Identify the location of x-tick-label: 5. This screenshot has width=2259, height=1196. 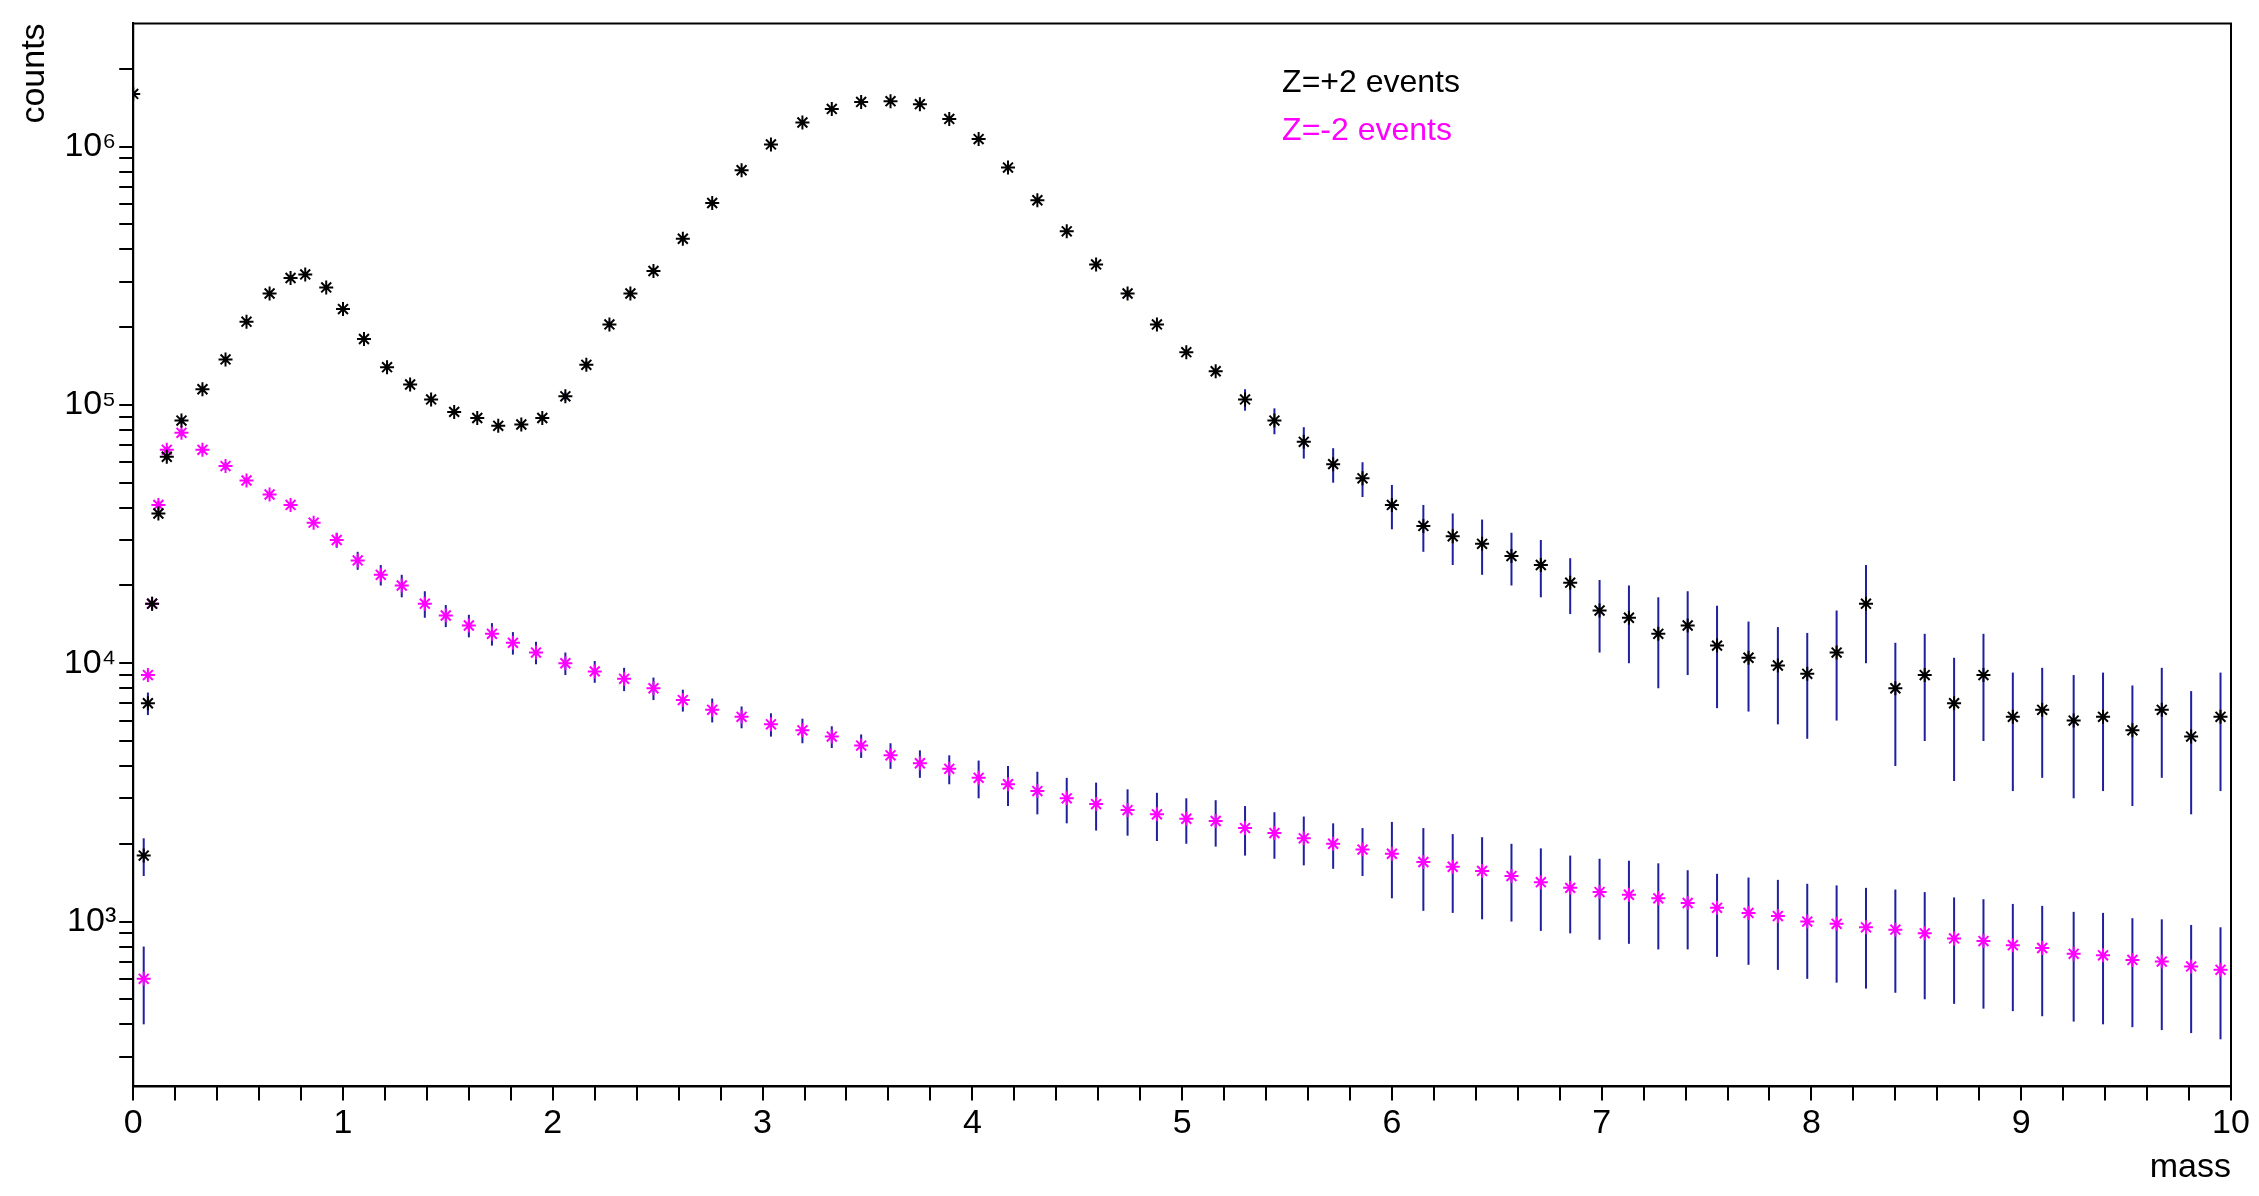
(1182, 1121).